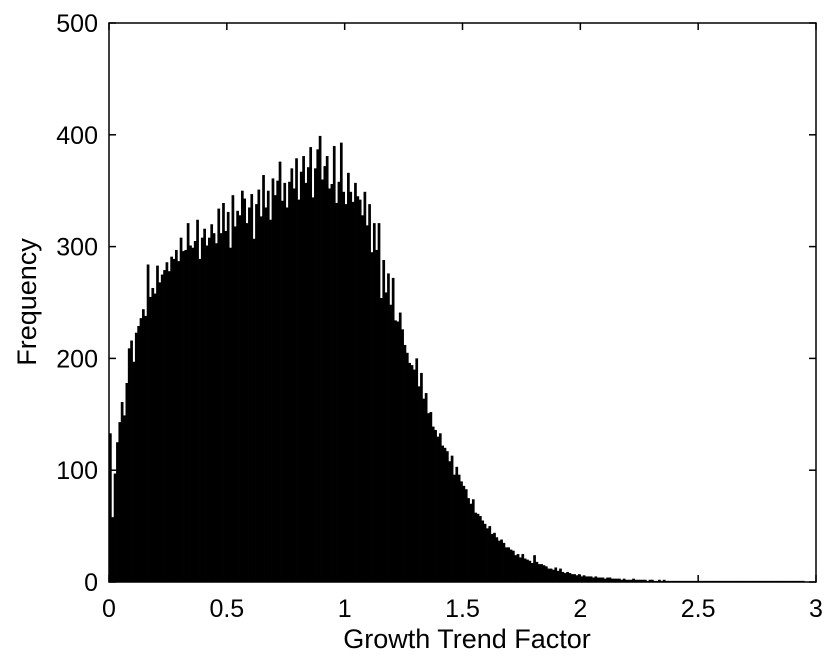 The width and height of the screenshot is (830, 659). What do you see at coordinates (109, 609) in the screenshot?
I see `x-tick-label: 0` at bounding box center [109, 609].